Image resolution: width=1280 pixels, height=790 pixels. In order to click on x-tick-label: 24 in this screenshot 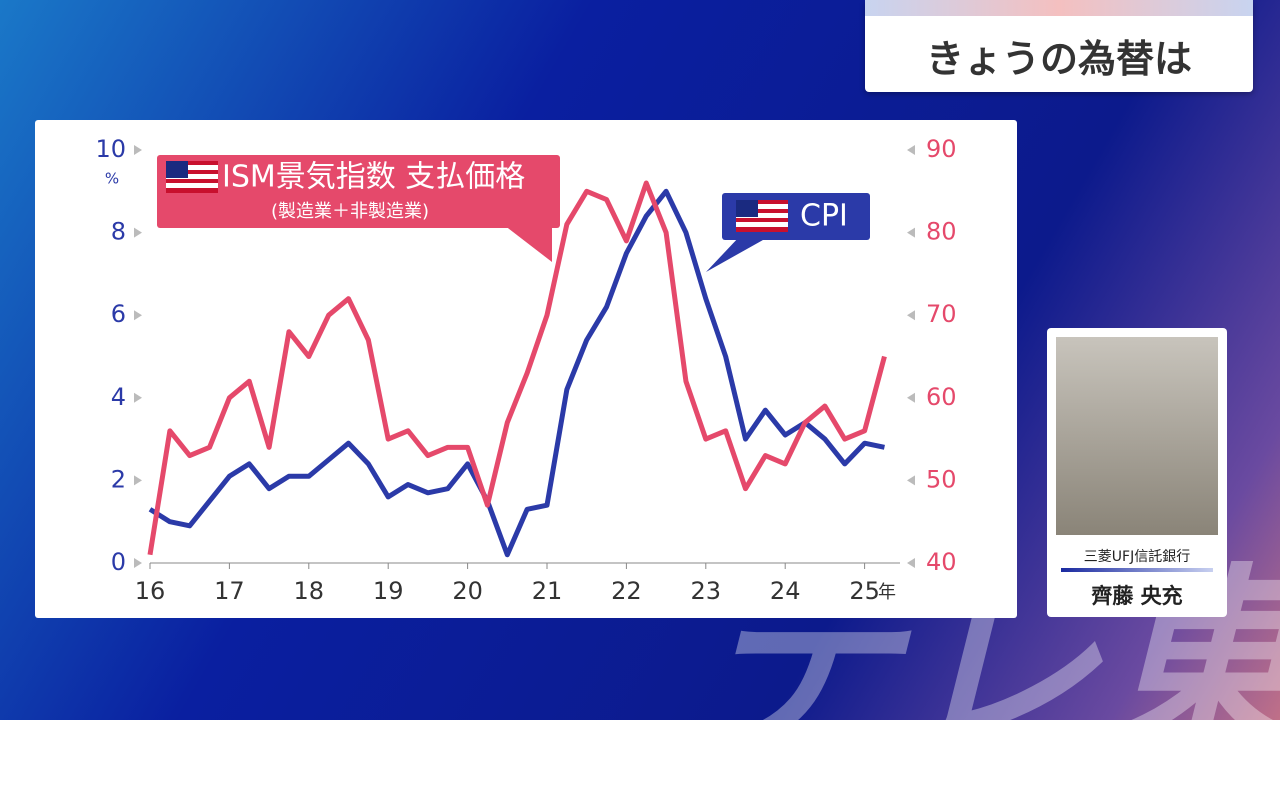, I will do `click(785, 591)`.